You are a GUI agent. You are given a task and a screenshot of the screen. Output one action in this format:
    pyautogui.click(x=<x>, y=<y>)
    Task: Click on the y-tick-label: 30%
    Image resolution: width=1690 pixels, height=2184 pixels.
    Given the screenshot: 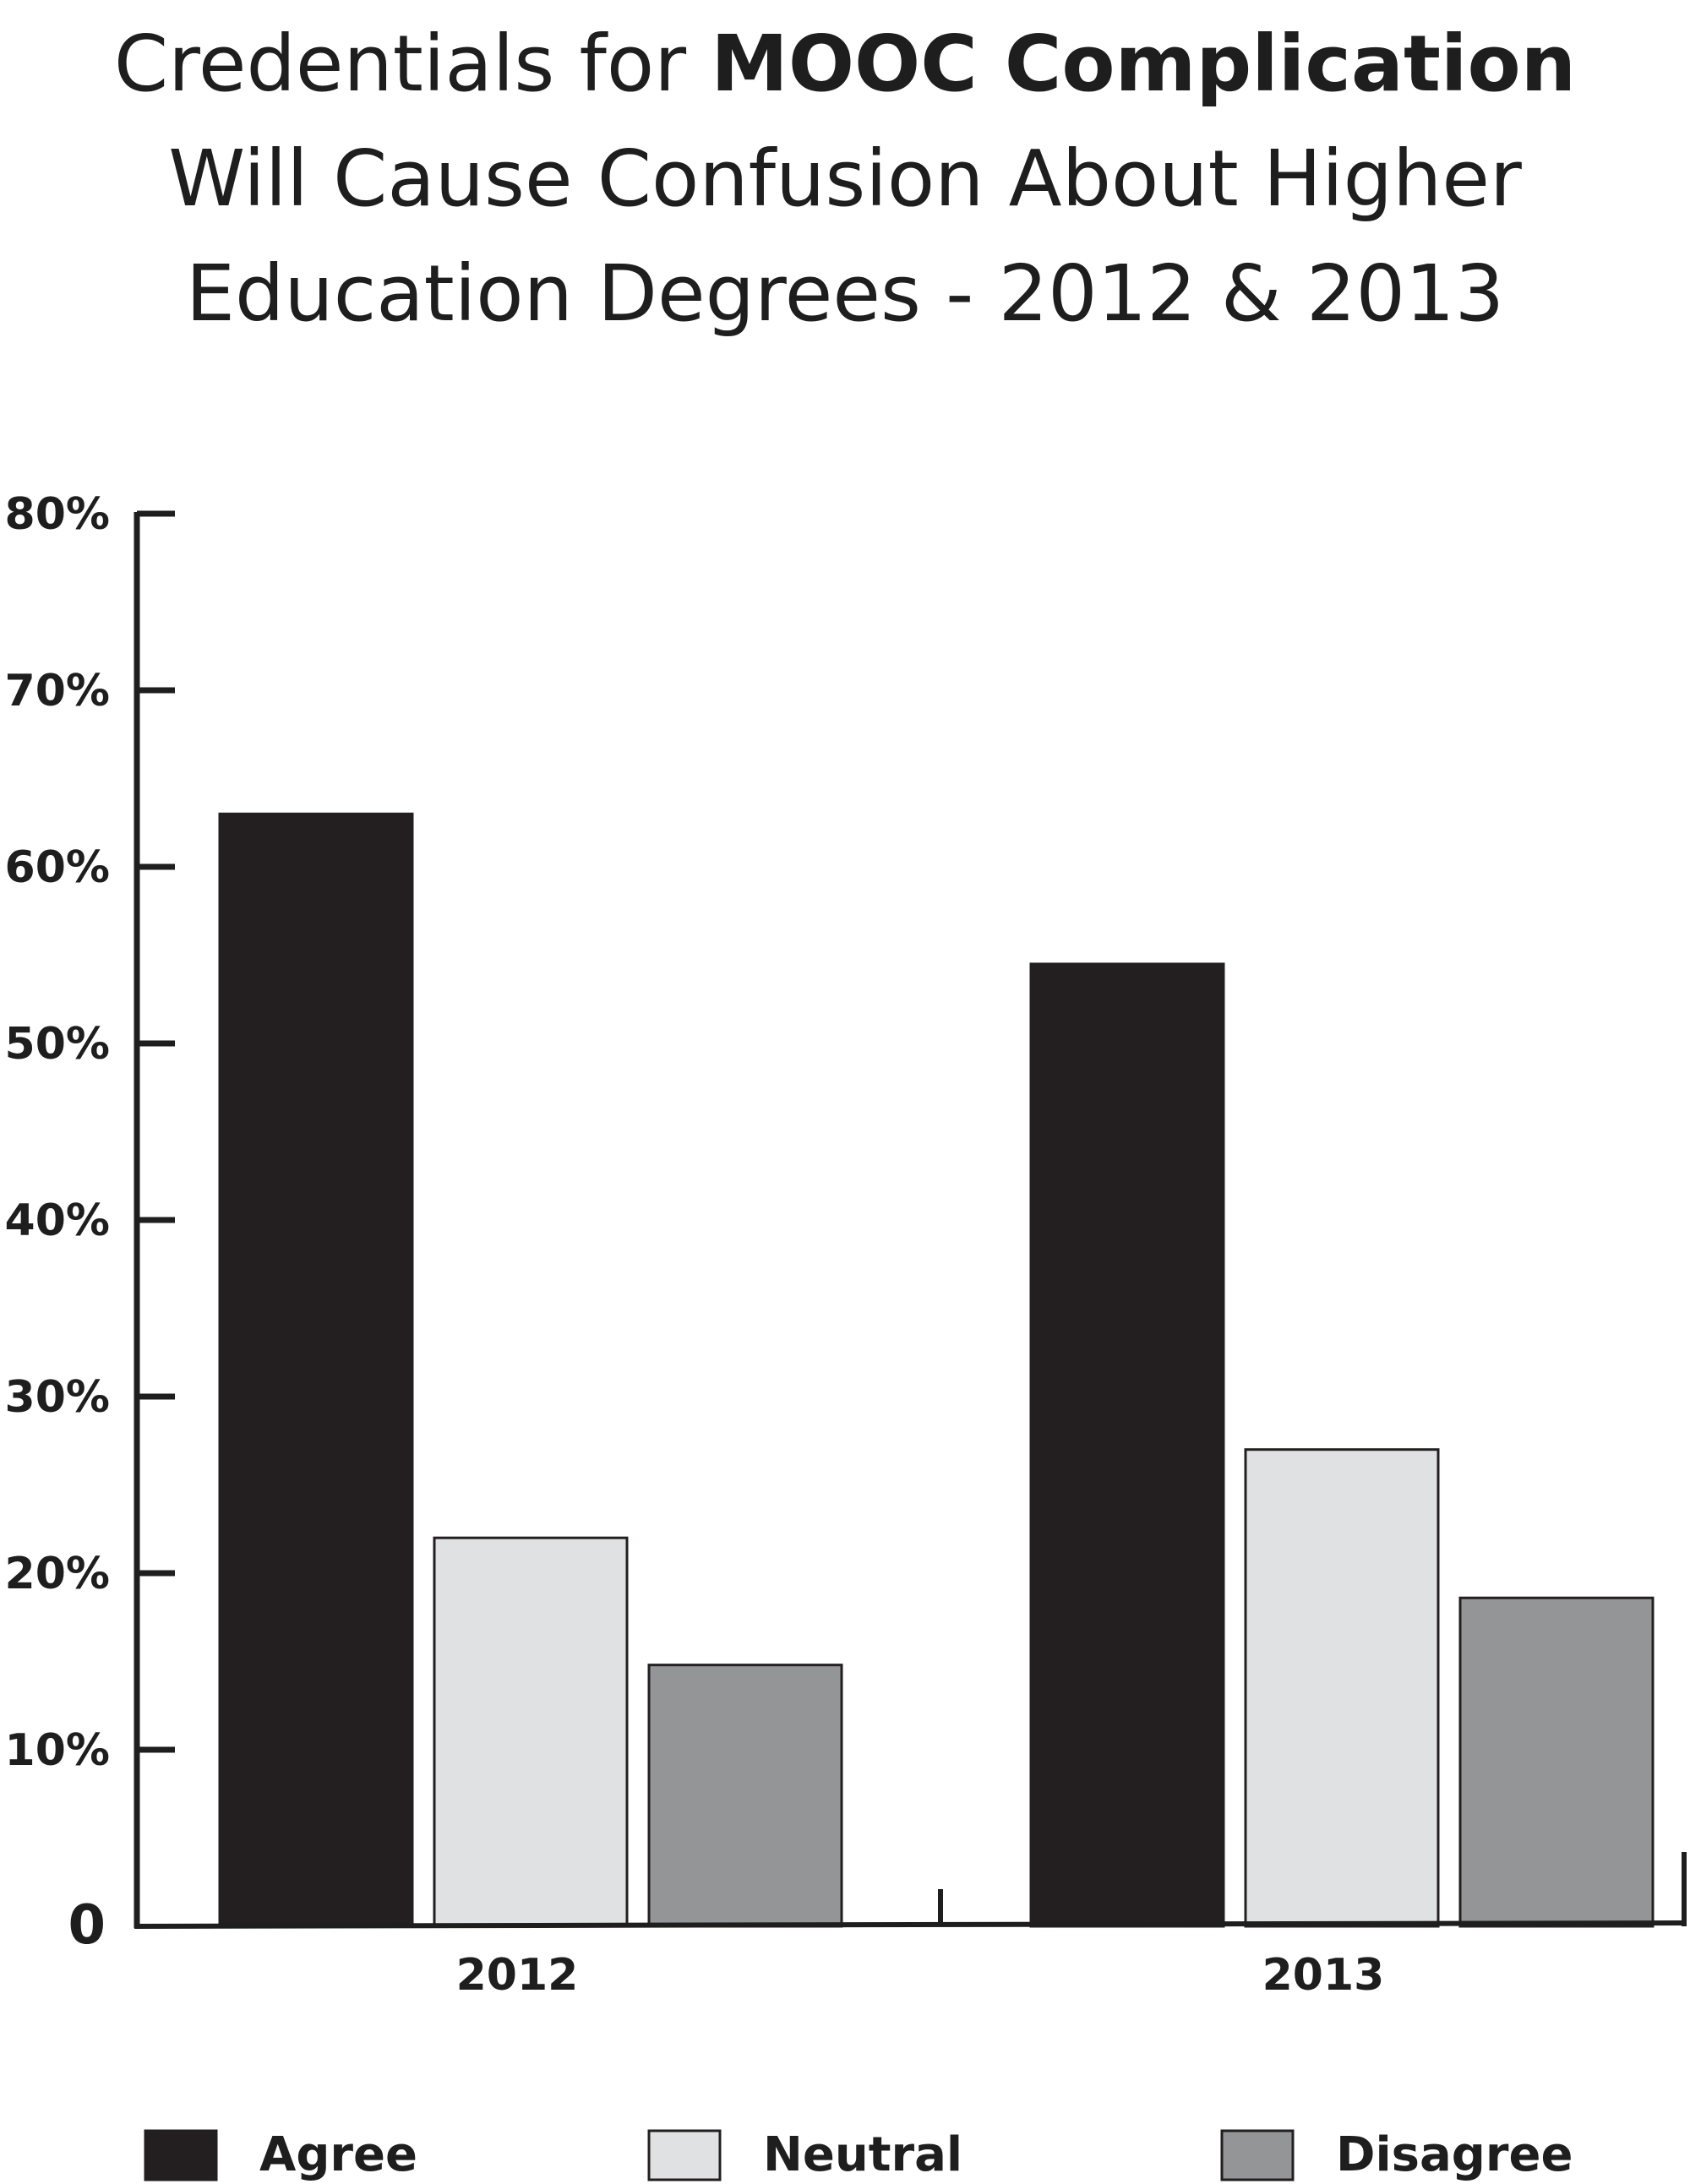 What is the action you would take?
    pyautogui.click(x=57, y=1397)
    